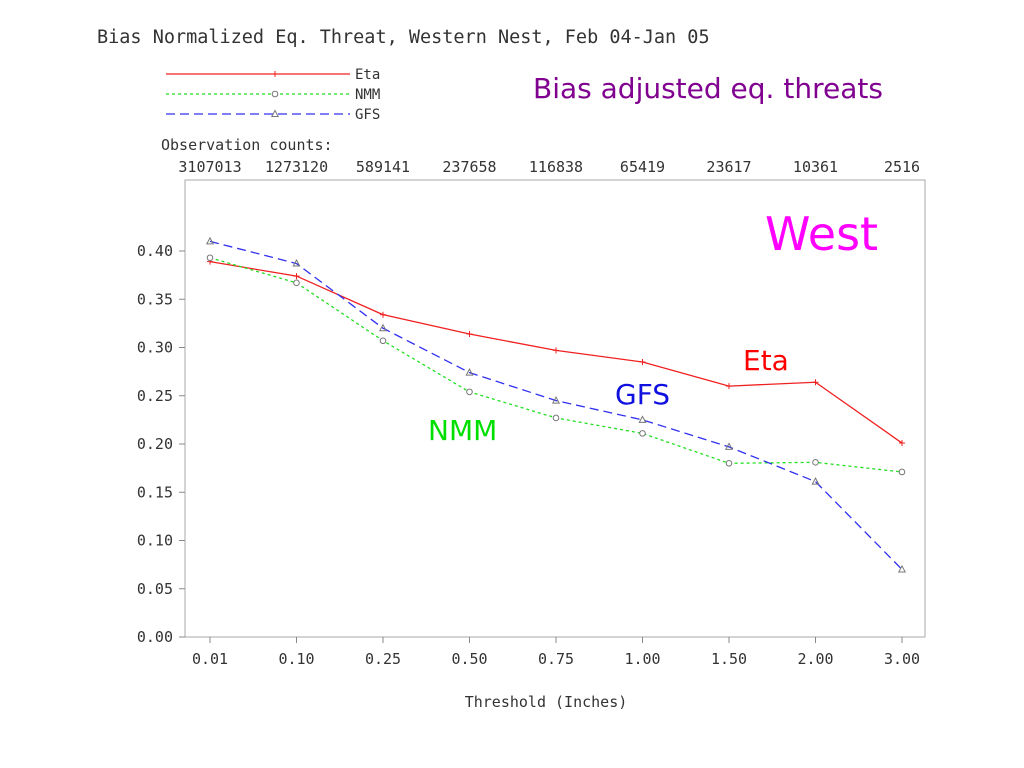  What do you see at coordinates (273, 75) in the screenshot?
I see `legend-entry-eta: Eta` at bounding box center [273, 75].